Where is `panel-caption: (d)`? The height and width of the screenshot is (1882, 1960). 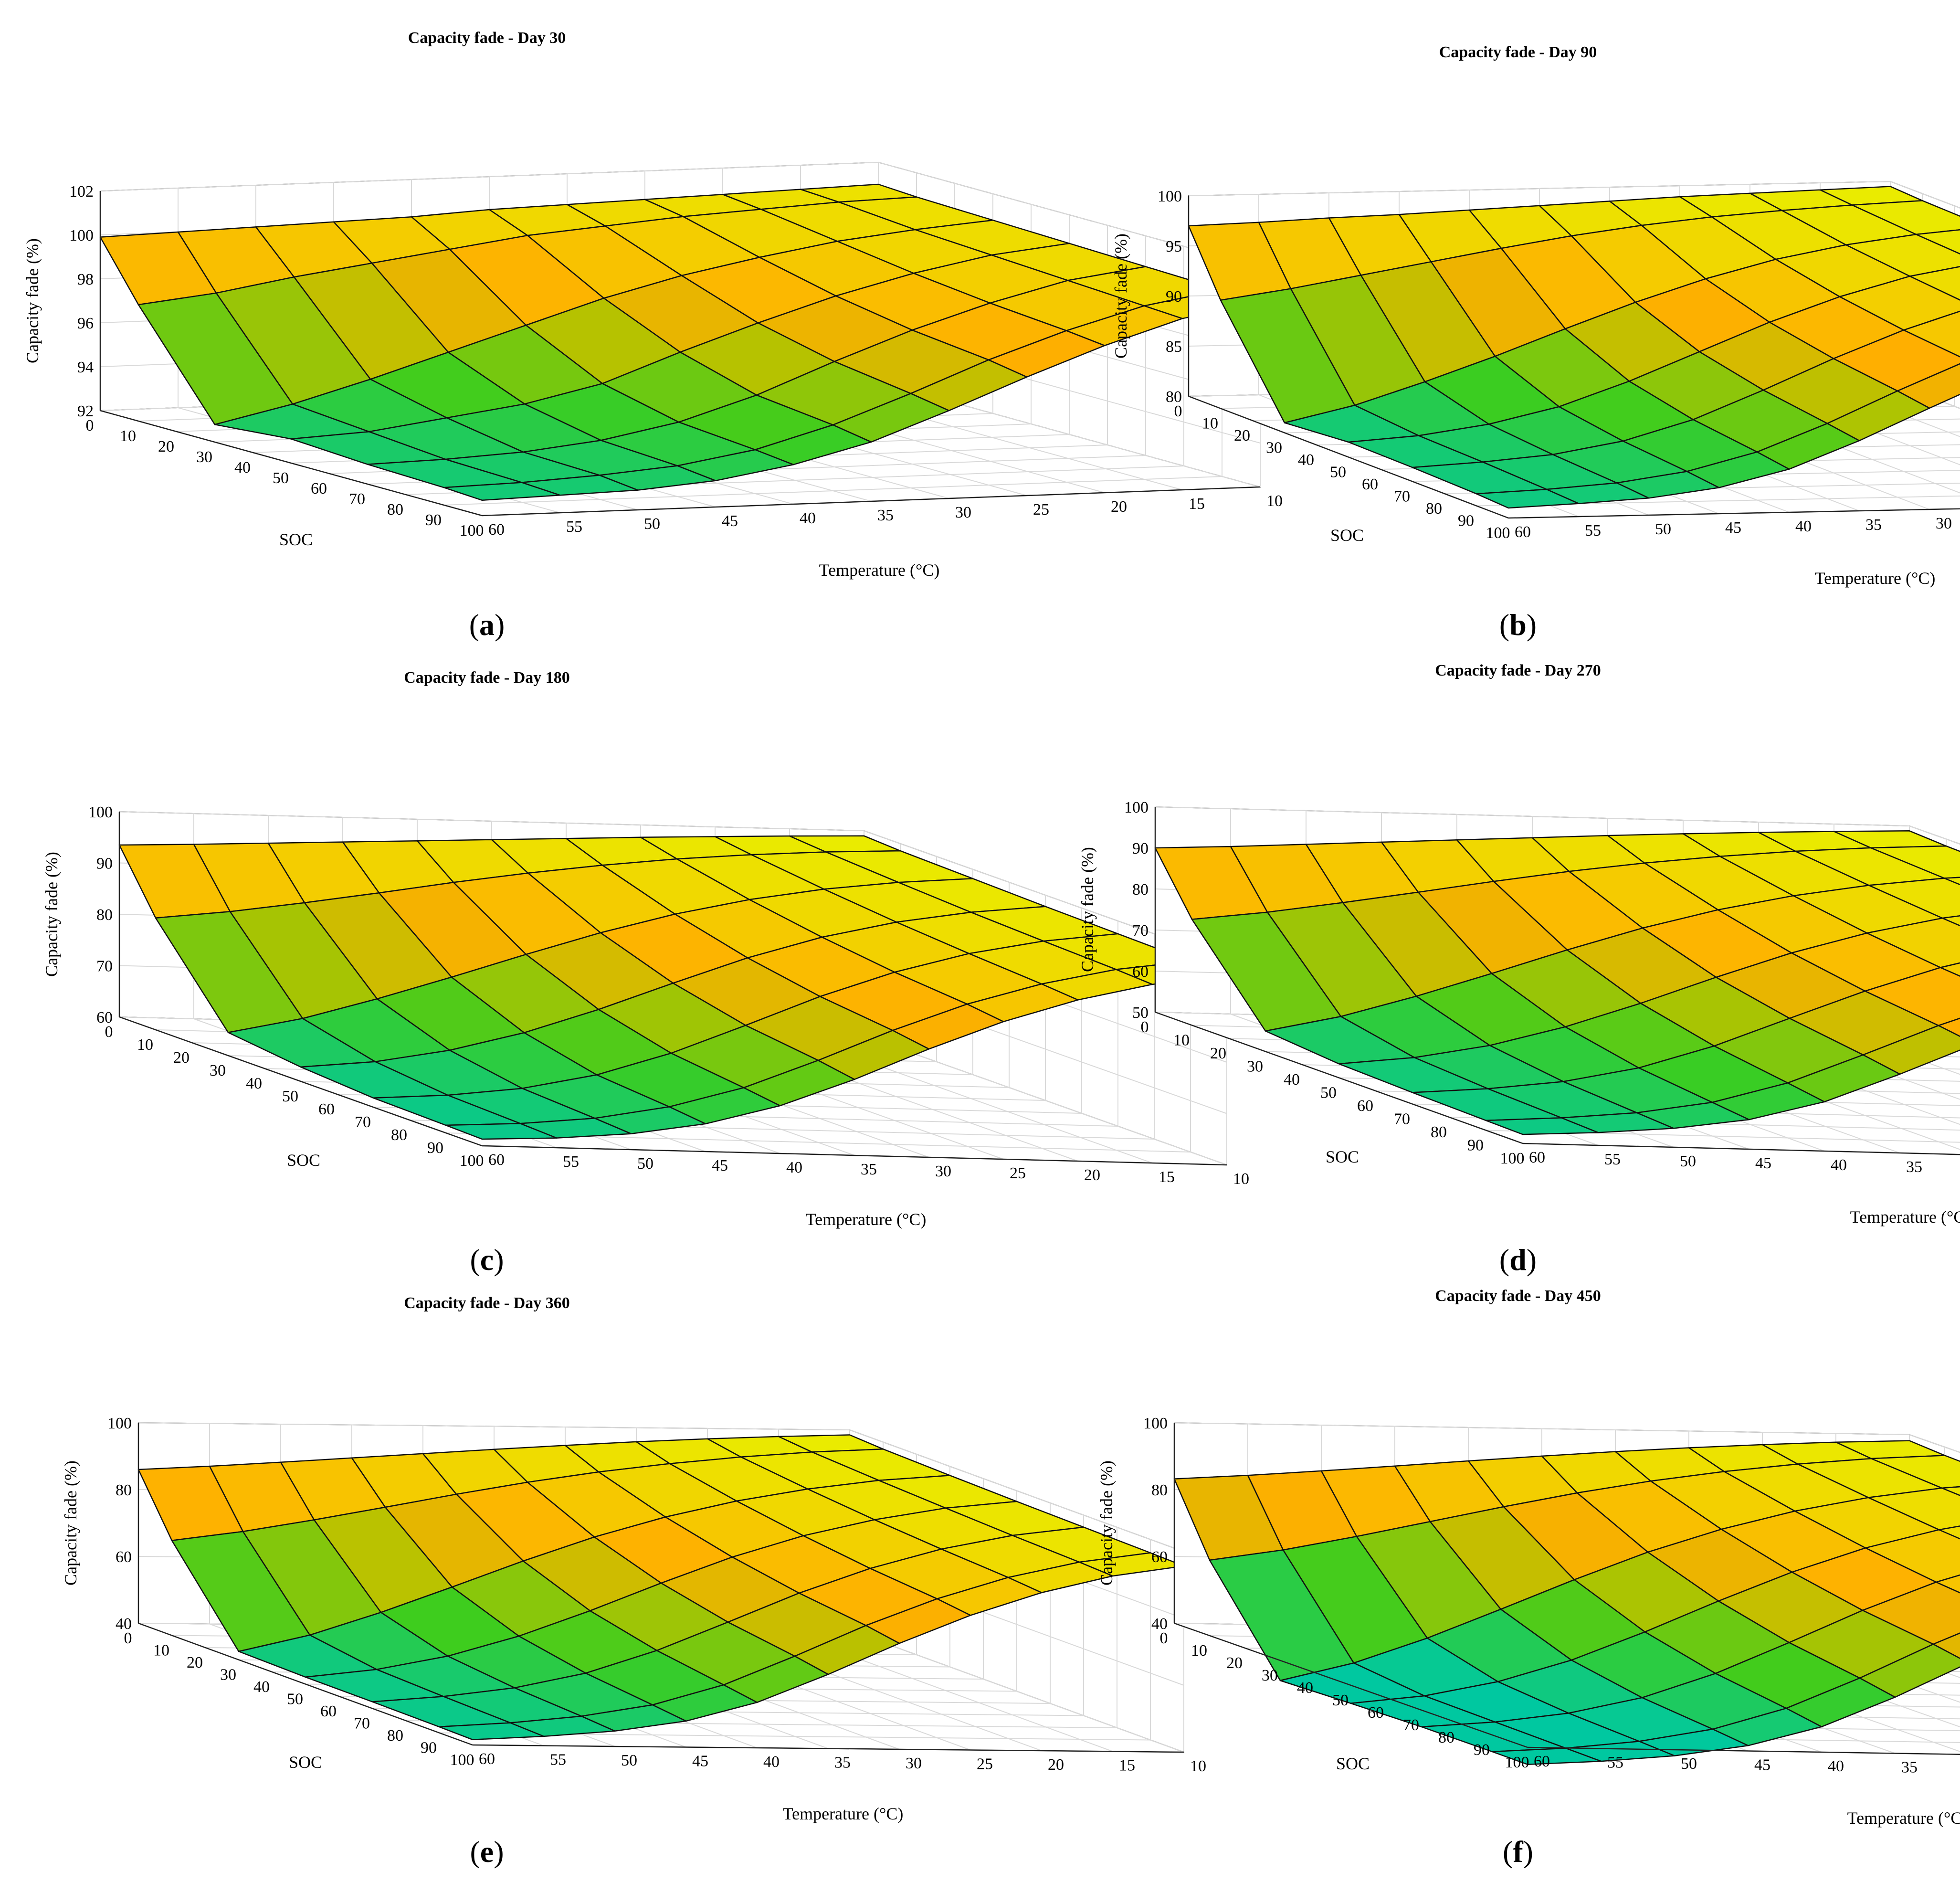
panel-caption: (d) is located at coordinates (1518, 1260).